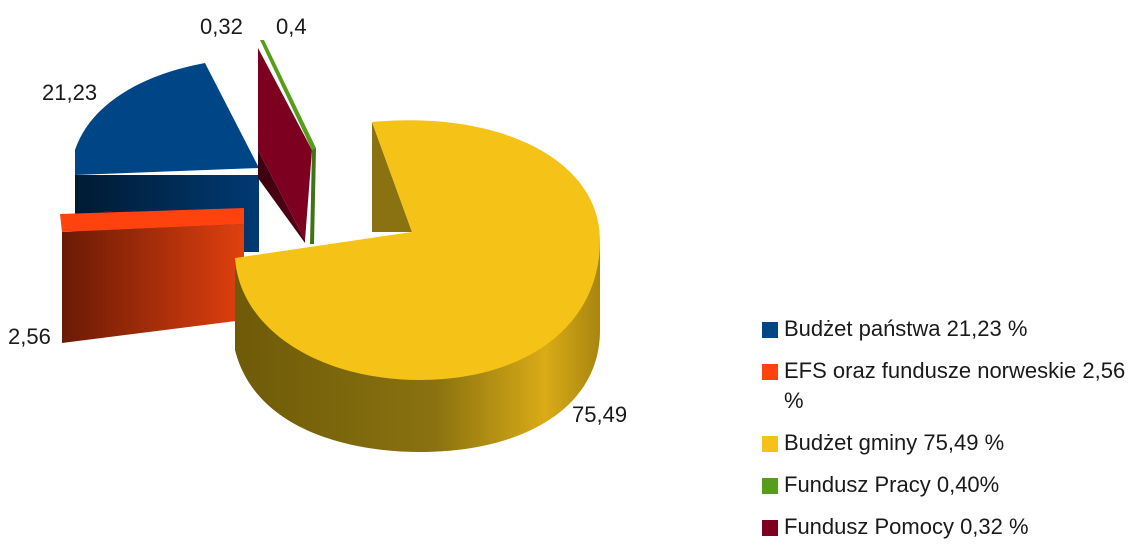  Describe the element at coordinates (285, 145) in the screenshot. I see `pie-slice-fundusz-pomocy` at that location.